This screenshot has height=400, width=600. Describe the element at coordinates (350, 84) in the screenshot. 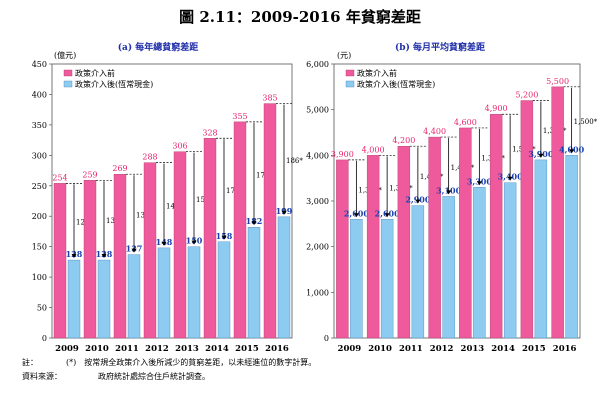

I see `chart-b-legend-swatch-after` at that location.